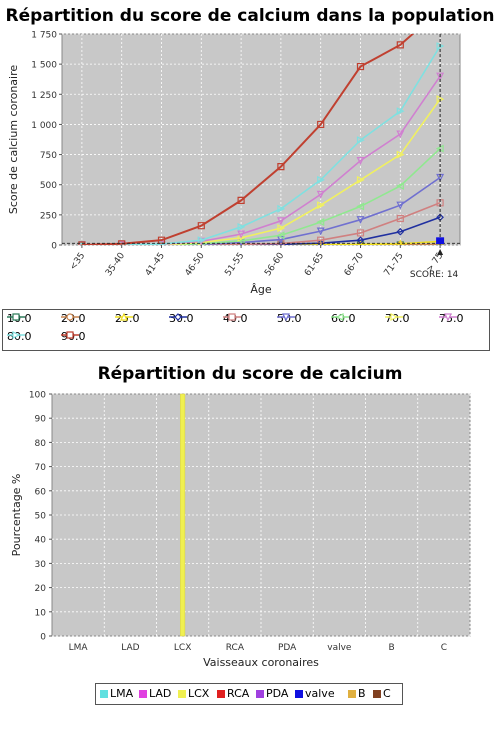 Image resolution: width=500 pixels, height=732 pixels. I want to click on y-axis-label: Score de calcium coronaire, so click(13, 140).